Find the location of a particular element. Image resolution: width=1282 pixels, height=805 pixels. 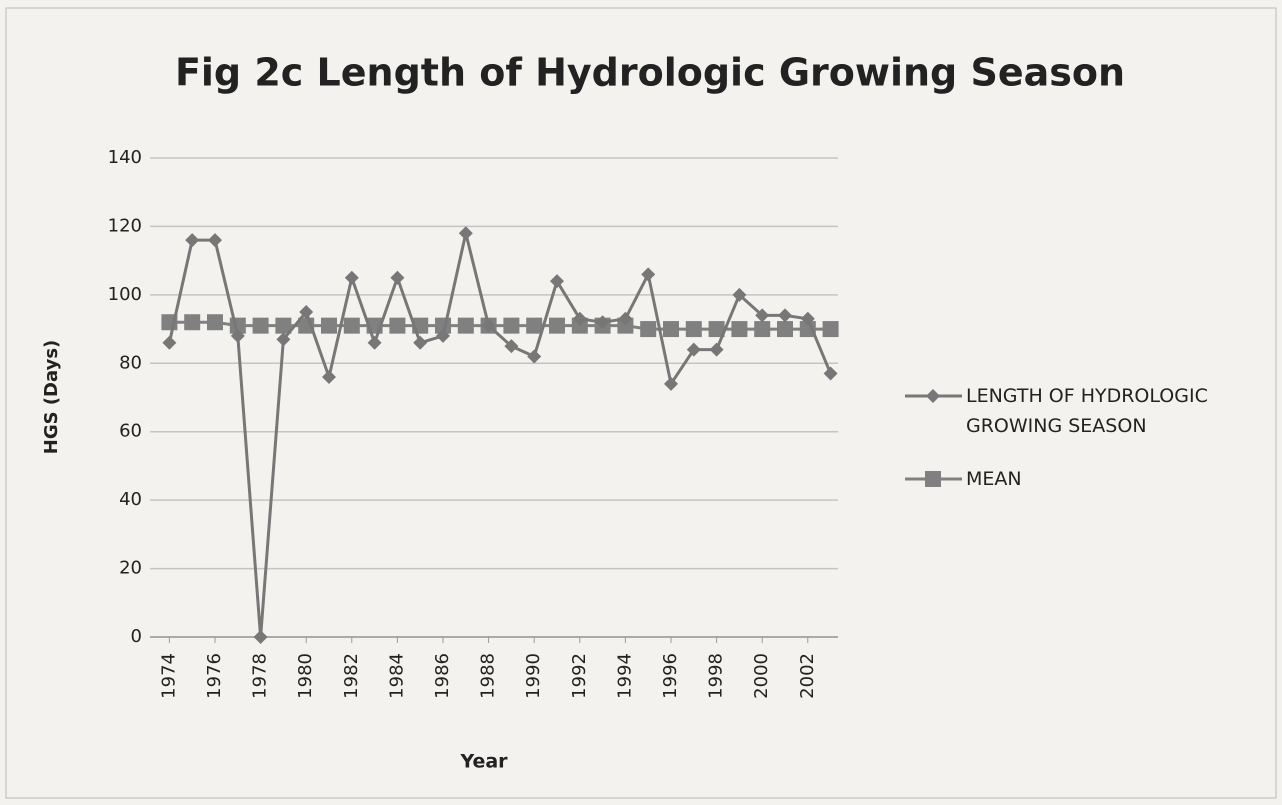

legend-label: MEAN is located at coordinates (994, 479).